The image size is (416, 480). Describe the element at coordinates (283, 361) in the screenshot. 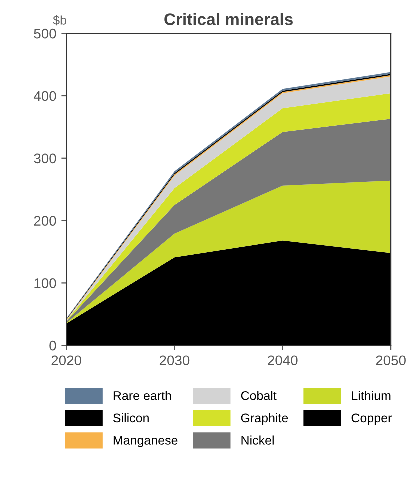

I see `x-tick-label: 2040` at that location.